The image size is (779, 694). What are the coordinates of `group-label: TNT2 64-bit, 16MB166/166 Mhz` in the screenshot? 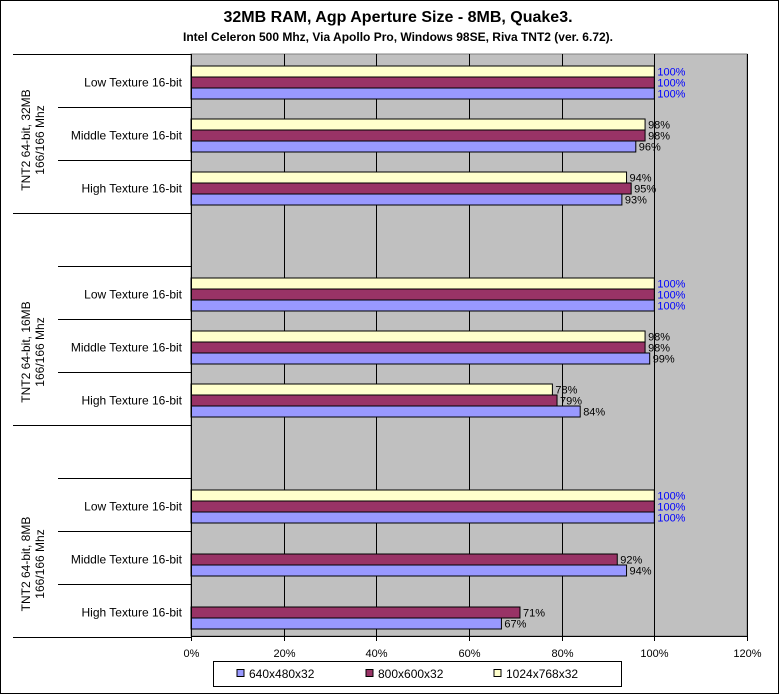 It's located at (33, 351).